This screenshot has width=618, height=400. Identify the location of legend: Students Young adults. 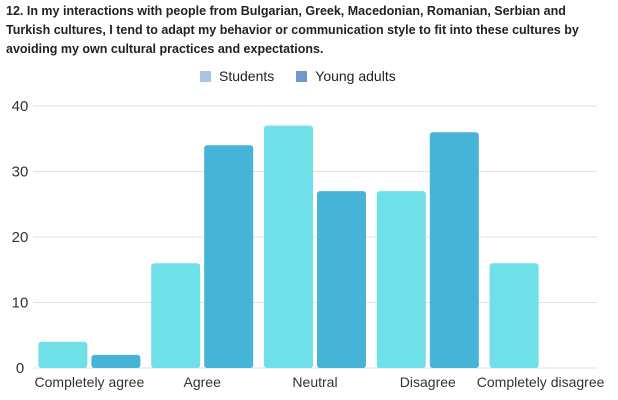
(298, 76).